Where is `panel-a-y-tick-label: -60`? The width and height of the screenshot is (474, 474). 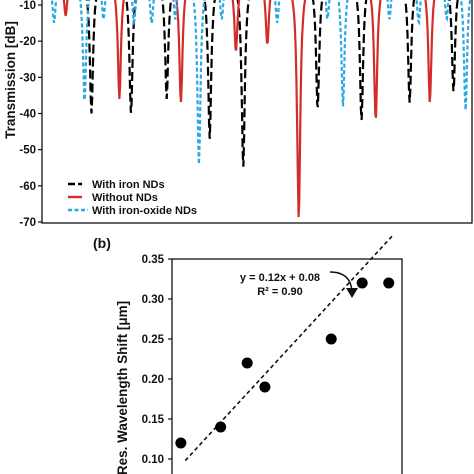 panel-a-y-tick-label: -60 is located at coordinates (27, 187).